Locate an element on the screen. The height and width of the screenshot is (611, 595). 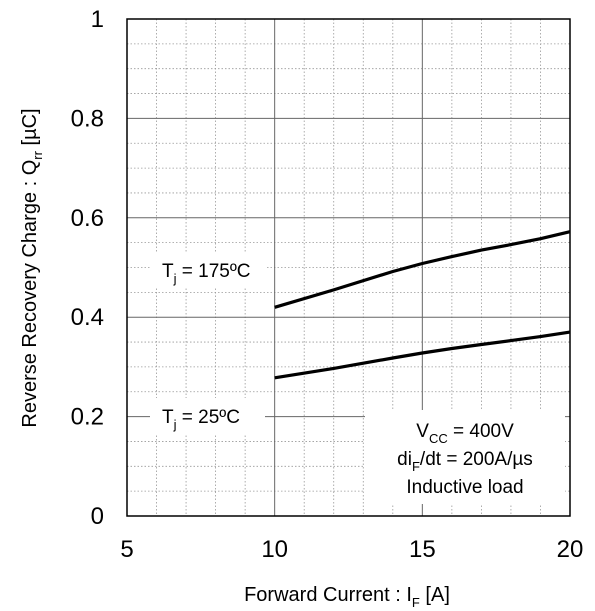
series-line-tj-175c is located at coordinates (422, 269).